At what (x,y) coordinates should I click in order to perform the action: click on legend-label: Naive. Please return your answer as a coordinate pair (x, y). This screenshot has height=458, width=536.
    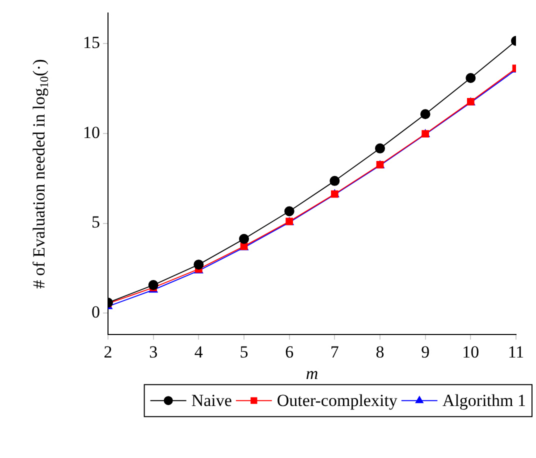
    Looking at the image, I should click on (211, 400).